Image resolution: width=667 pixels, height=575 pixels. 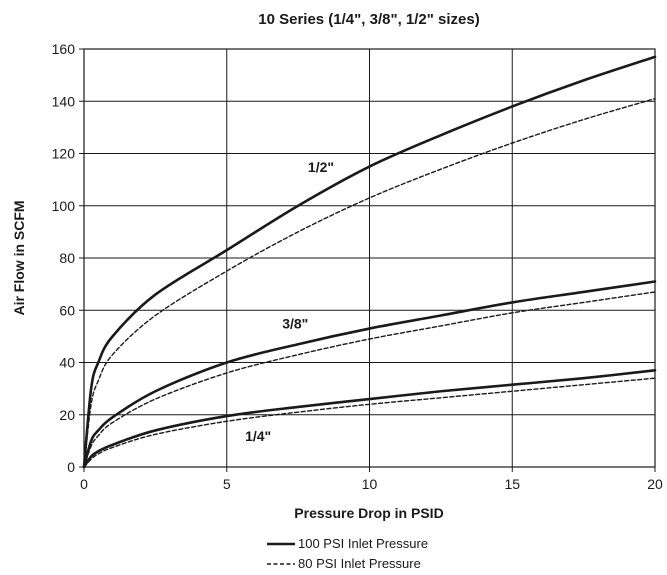 What do you see at coordinates (359, 563) in the screenshot?
I see `legend-label: 80 PSI Inlet Pressure` at bounding box center [359, 563].